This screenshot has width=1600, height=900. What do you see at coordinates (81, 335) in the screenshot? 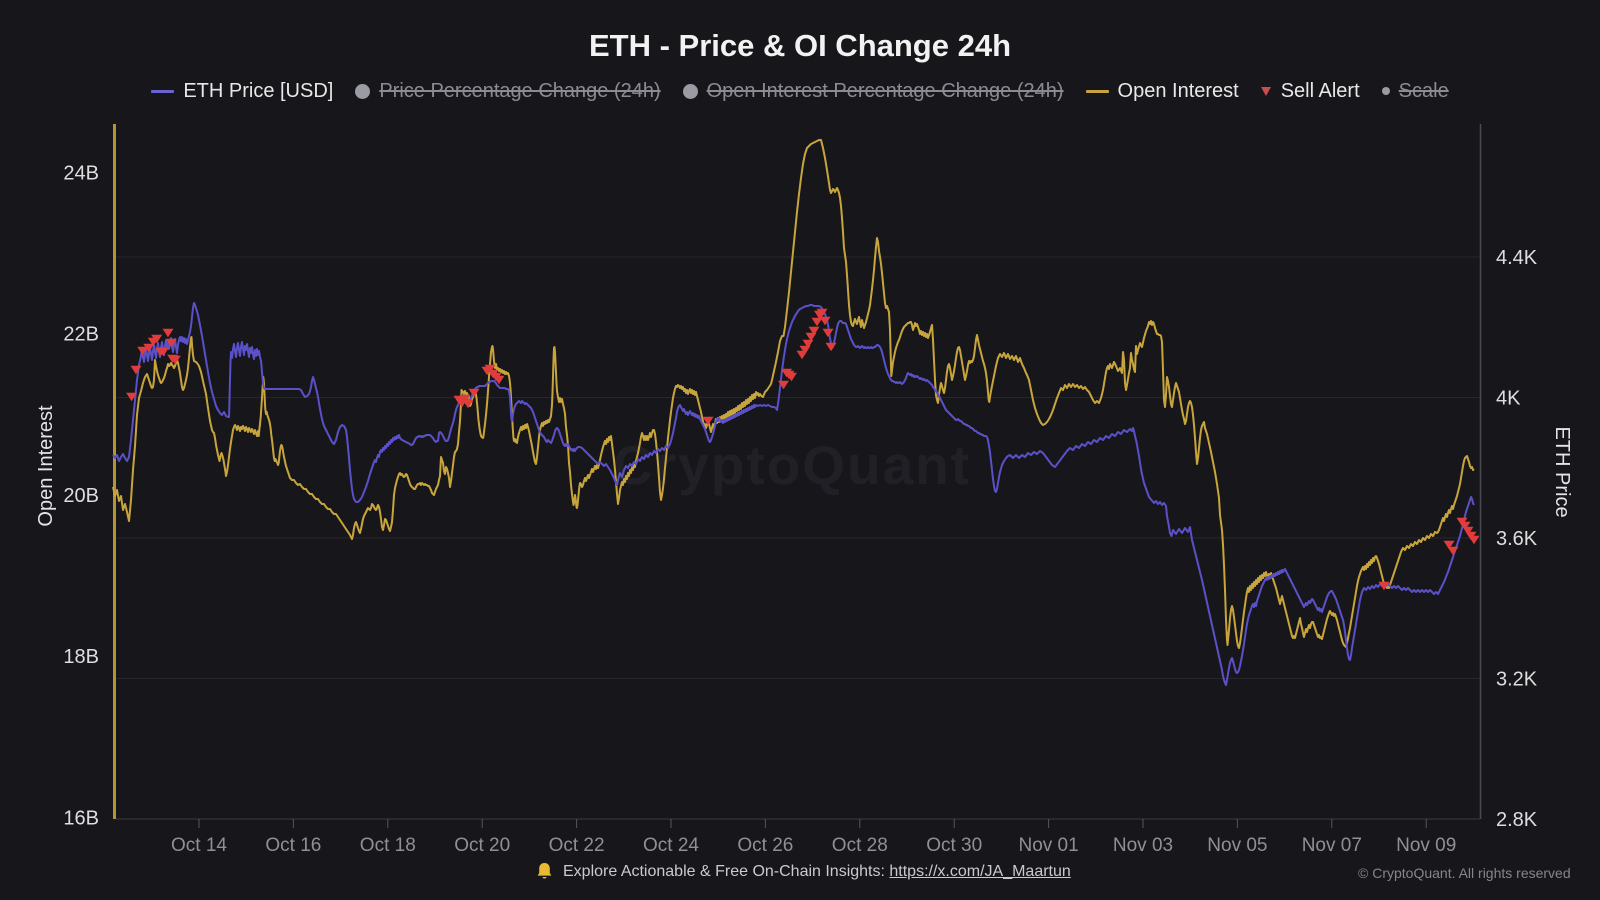
I see `svg-text: 22B` at bounding box center [81, 335].